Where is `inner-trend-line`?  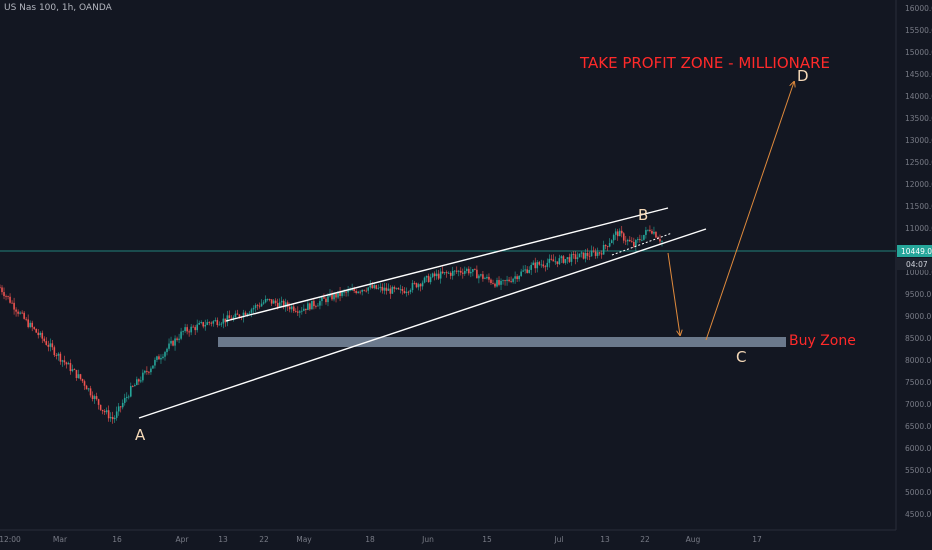
inner-trend-line is located at coordinates (642, 244).